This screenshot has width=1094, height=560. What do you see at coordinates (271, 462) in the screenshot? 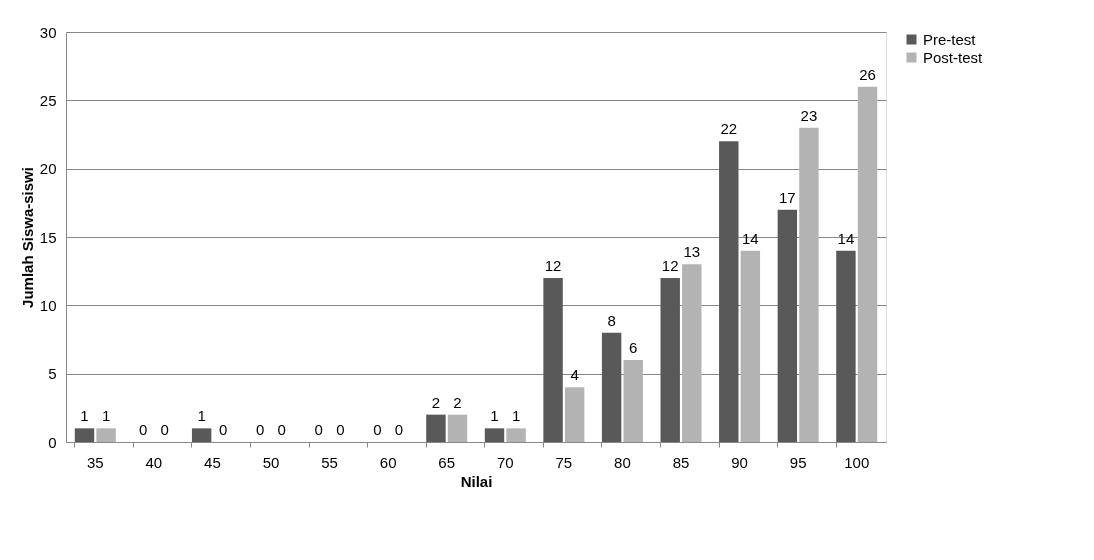
I see `x-tick-label: 50` at bounding box center [271, 462].